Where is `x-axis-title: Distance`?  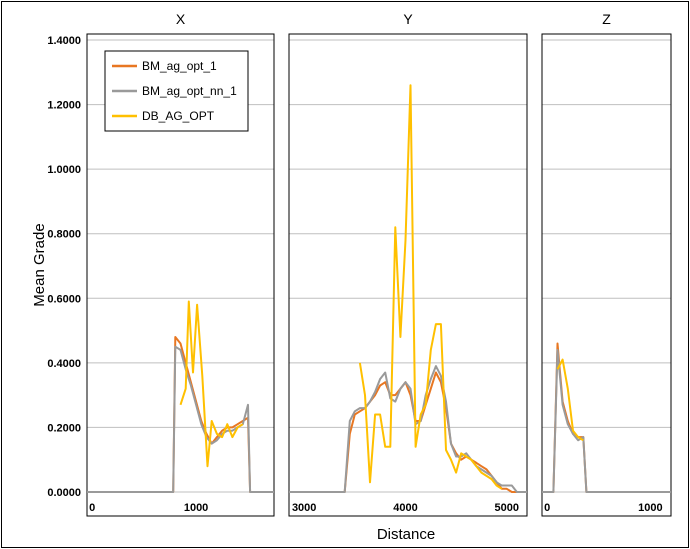
x-axis-title: Distance is located at coordinates (406, 534).